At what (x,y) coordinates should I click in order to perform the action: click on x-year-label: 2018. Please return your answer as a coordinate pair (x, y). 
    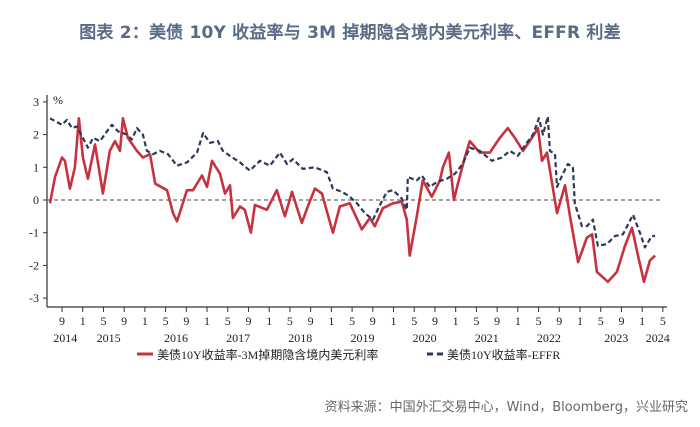
    Looking at the image, I should click on (300, 338).